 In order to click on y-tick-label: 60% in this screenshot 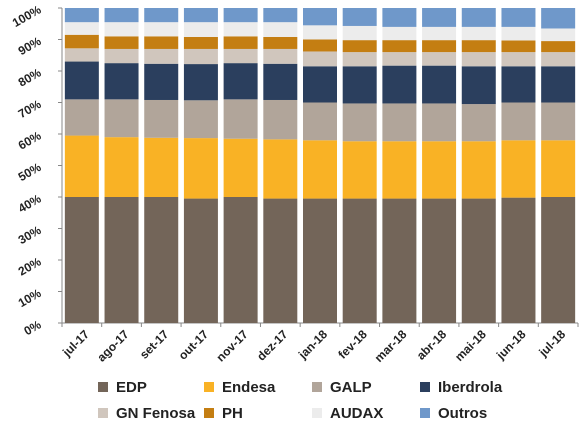, I will do `click(30, 140)`.